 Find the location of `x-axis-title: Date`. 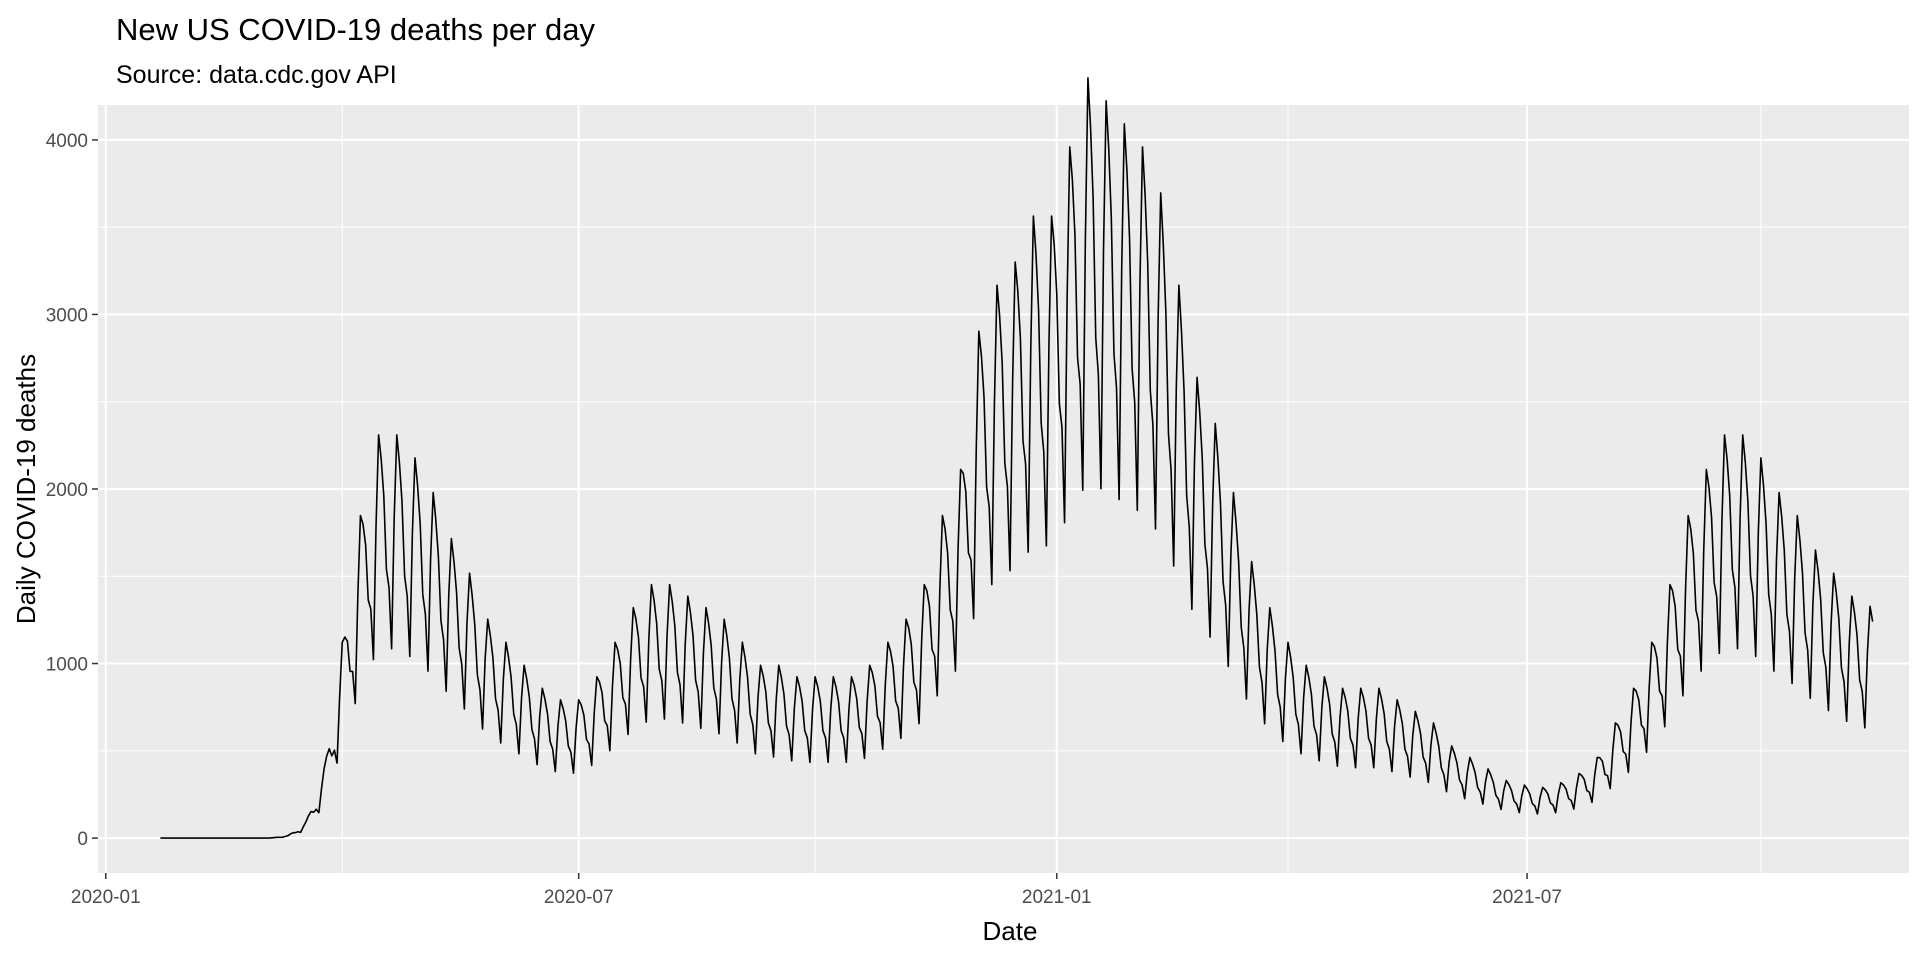

x-axis-title: Date is located at coordinates (1010, 931).